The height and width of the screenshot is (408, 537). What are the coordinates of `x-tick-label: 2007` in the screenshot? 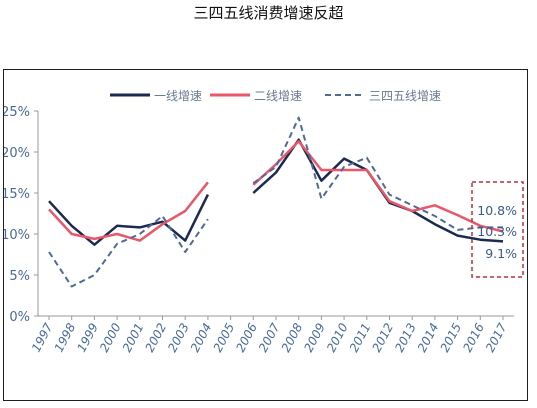 It's located at (269, 338).